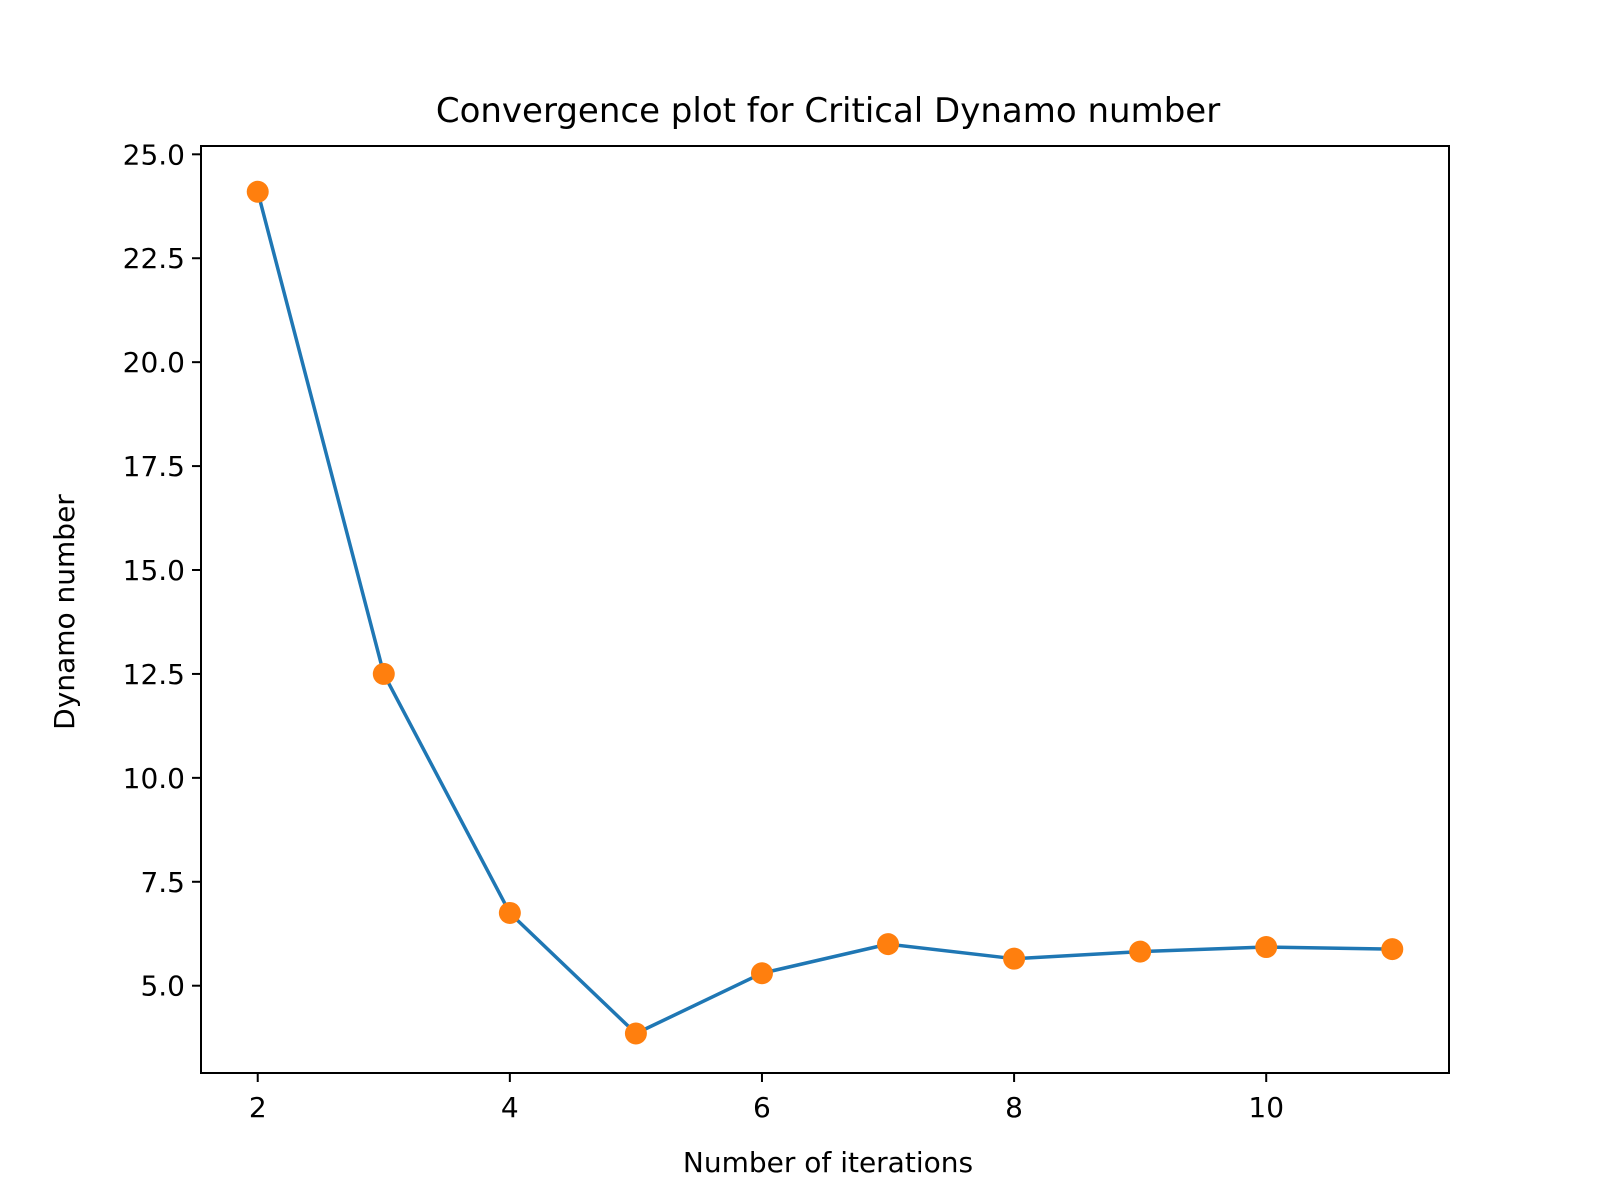  What do you see at coordinates (154, 674) in the screenshot?
I see `y-tick-label: 12.5` at bounding box center [154, 674].